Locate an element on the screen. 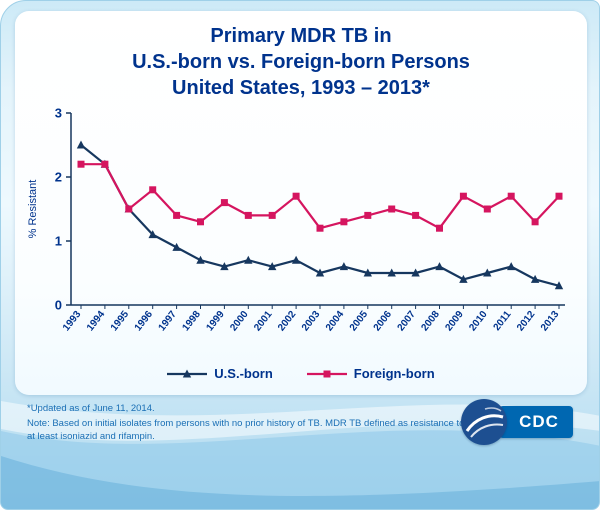 This screenshot has height=510, width=600. y-tick-label: 0 is located at coordinates (58, 305).